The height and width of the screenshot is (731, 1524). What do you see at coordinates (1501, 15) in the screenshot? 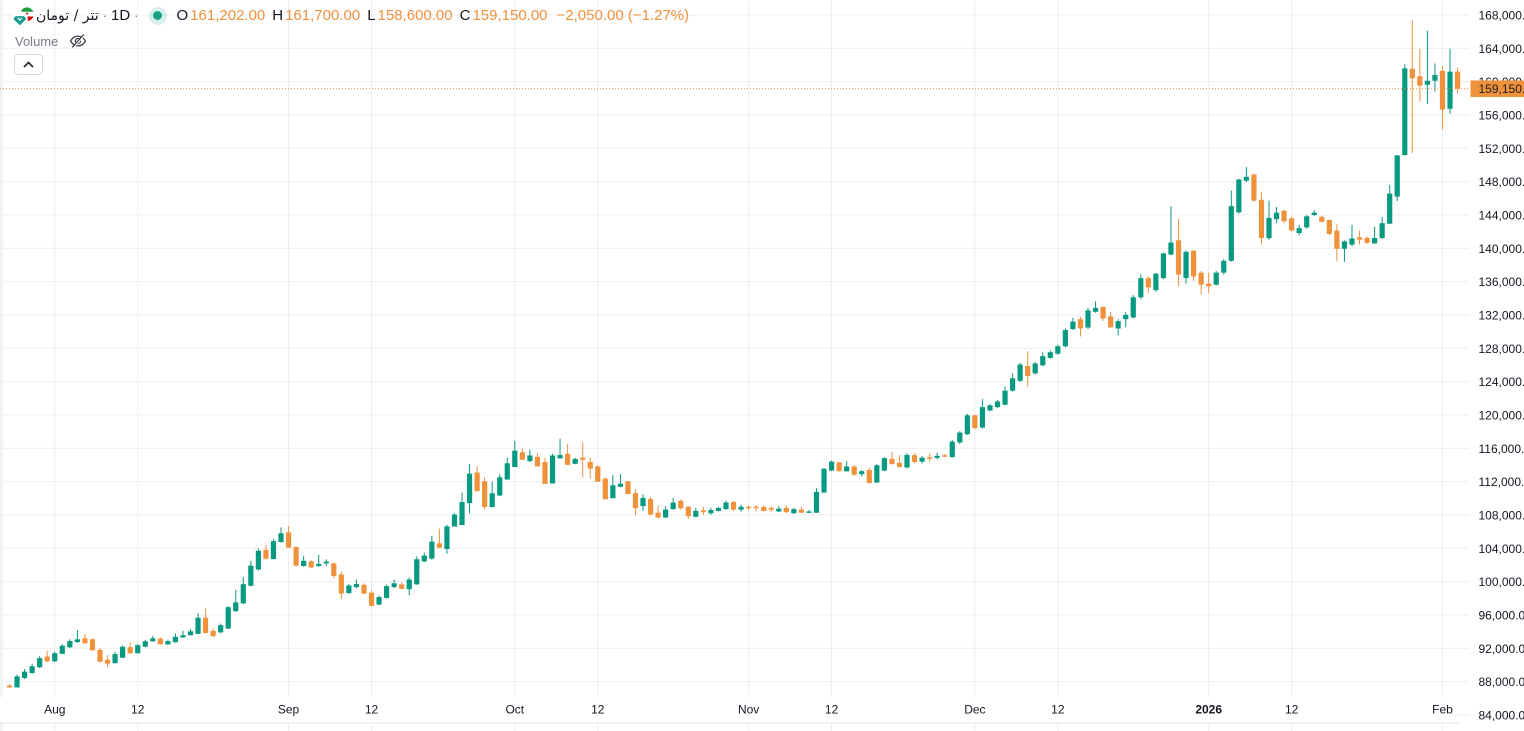
I see `price-axis-label: 168,000.00` at bounding box center [1501, 15].